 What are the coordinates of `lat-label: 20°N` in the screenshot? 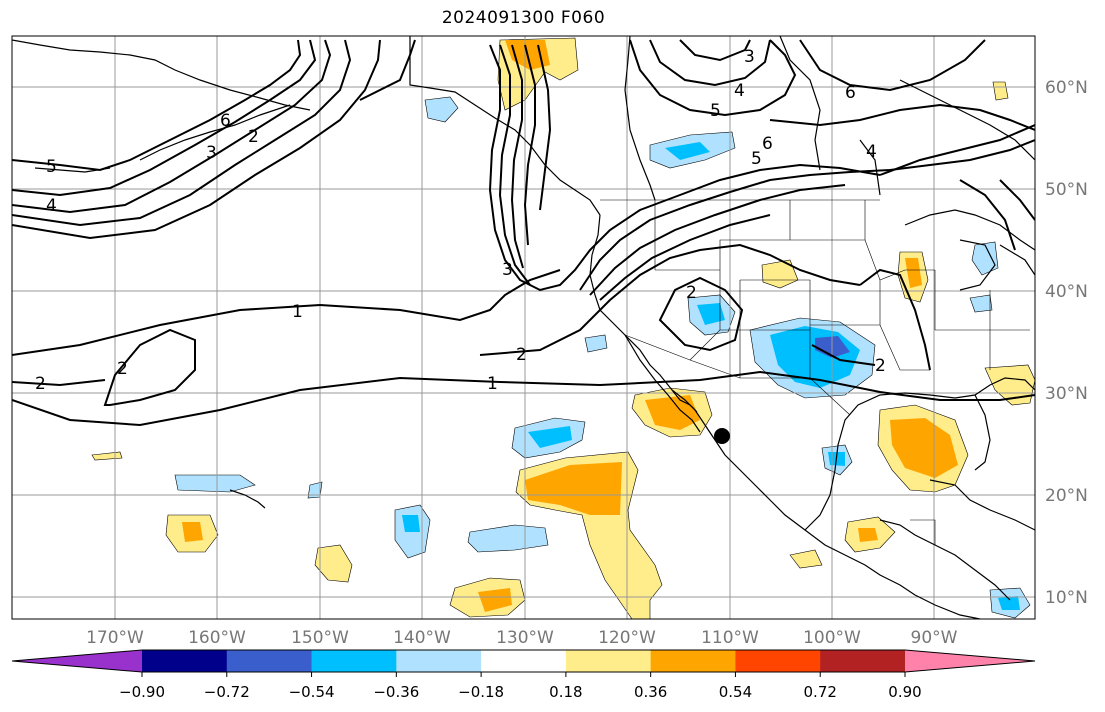 It's located at (1066, 496).